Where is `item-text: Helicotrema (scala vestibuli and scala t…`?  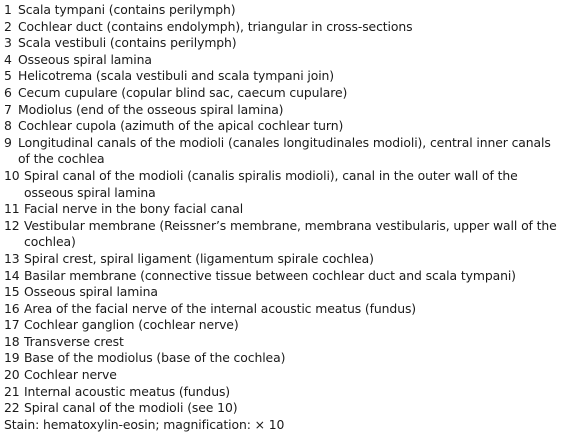 item-text: Helicotrema (scala vestibuli and scala t… is located at coordinates (176, 76).